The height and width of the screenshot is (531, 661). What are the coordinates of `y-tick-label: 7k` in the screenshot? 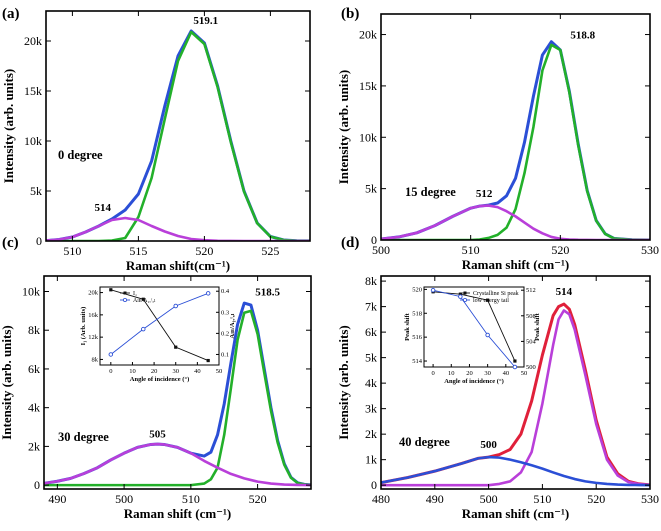 It's located at (371, 307).